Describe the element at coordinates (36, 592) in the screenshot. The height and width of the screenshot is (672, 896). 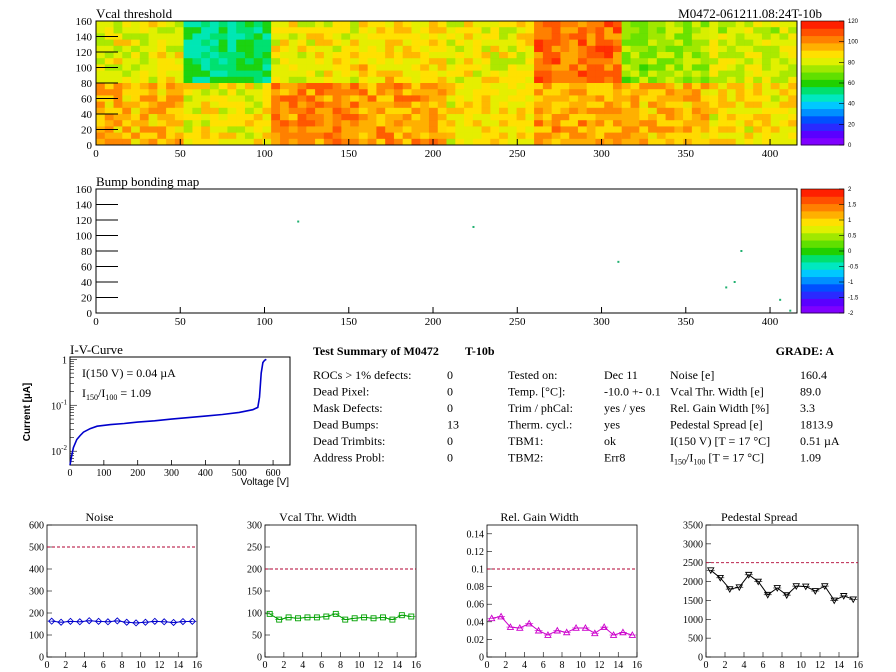
I see `y-tick-label: 300` at that location.